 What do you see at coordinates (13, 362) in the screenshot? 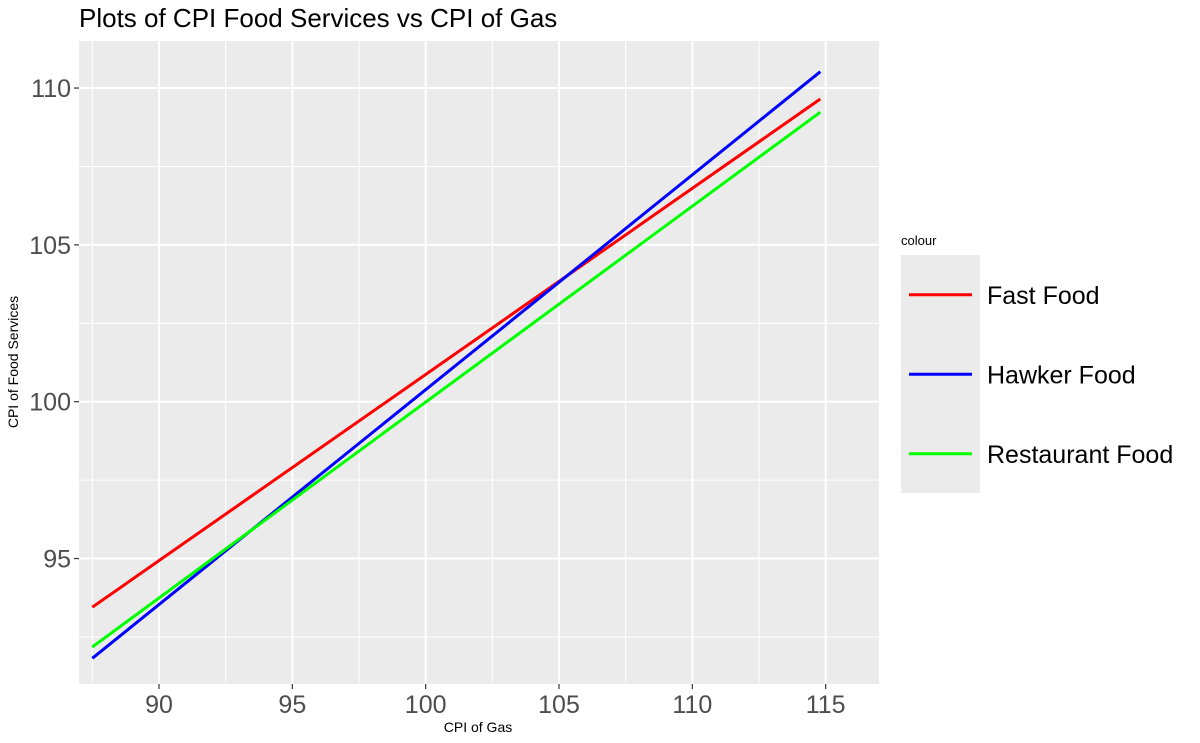
I see `y-axis-title: CPI of Food Services` at bounding box center [13, 362].